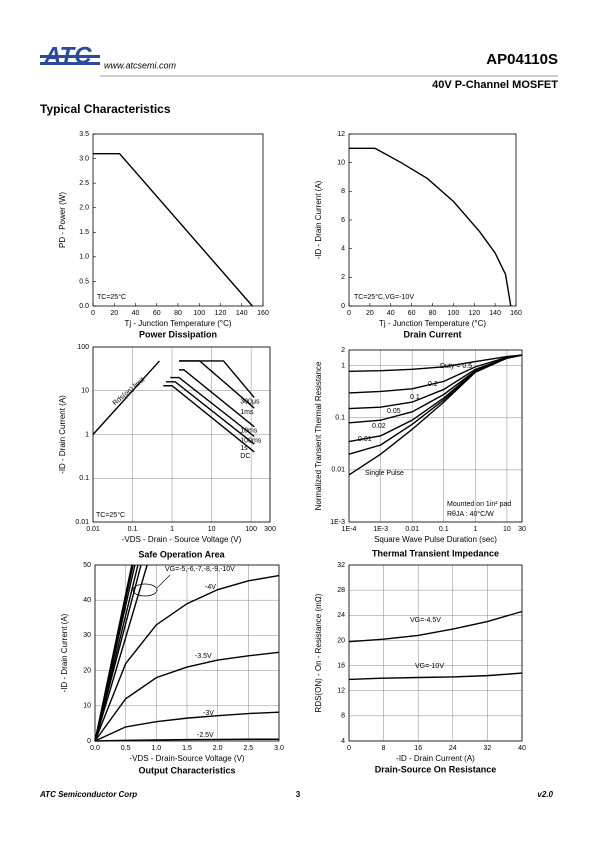  I want to click on y-tick-label: 28, so click(341, 590).